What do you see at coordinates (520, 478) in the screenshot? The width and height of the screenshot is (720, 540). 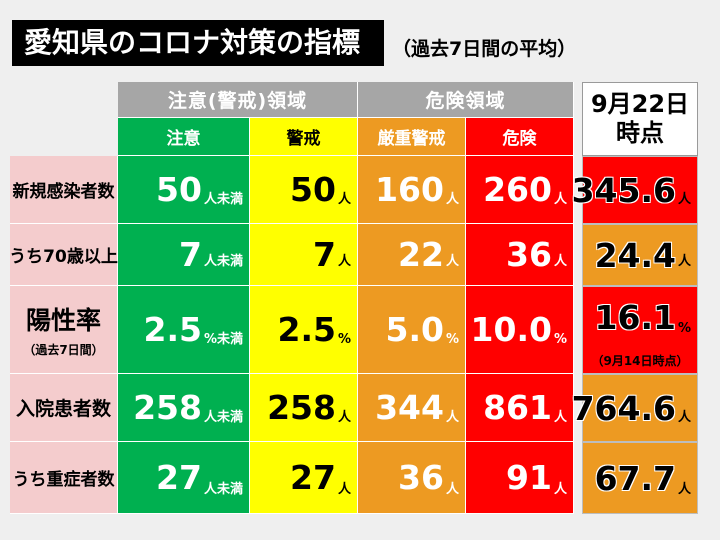 I see `table-cell: 91 人` at bounding box center [520, 478].